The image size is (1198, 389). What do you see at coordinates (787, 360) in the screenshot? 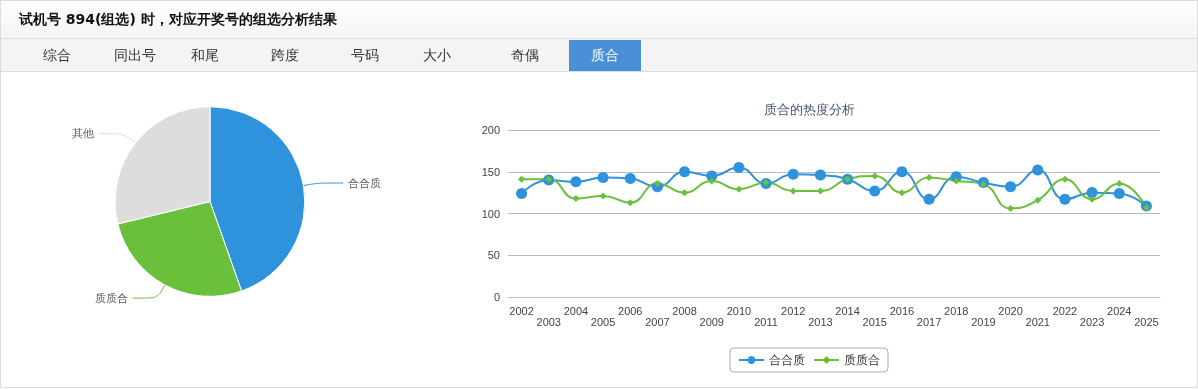
I see `legend-label: 合合质` at bounding box center [787, 360].